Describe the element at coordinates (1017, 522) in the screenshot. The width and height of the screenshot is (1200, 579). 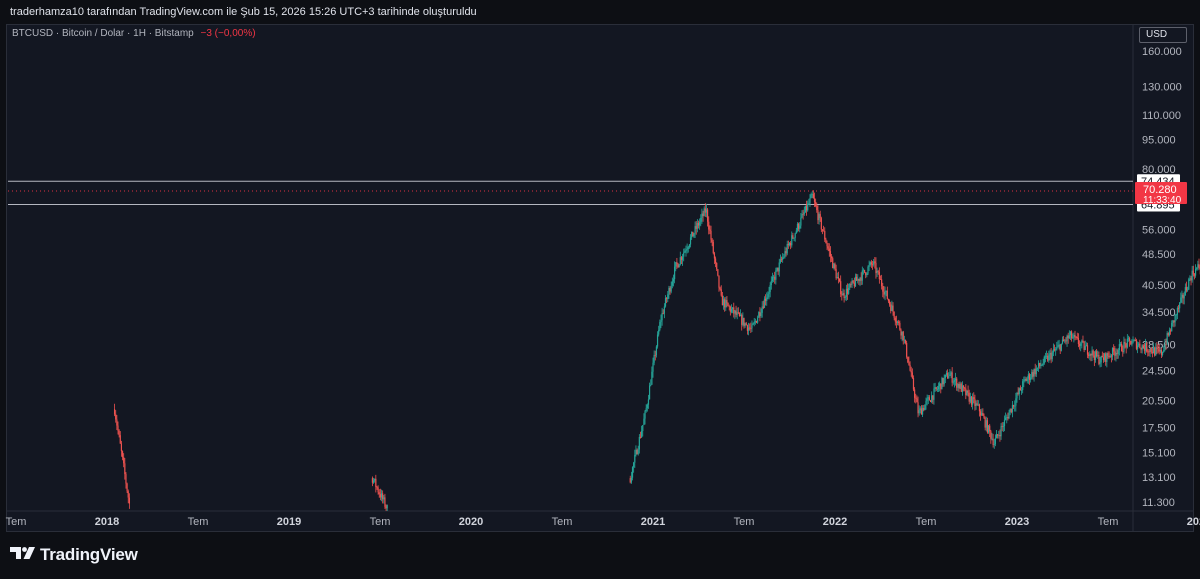
I see `x-tick-label: 2023` at that location.